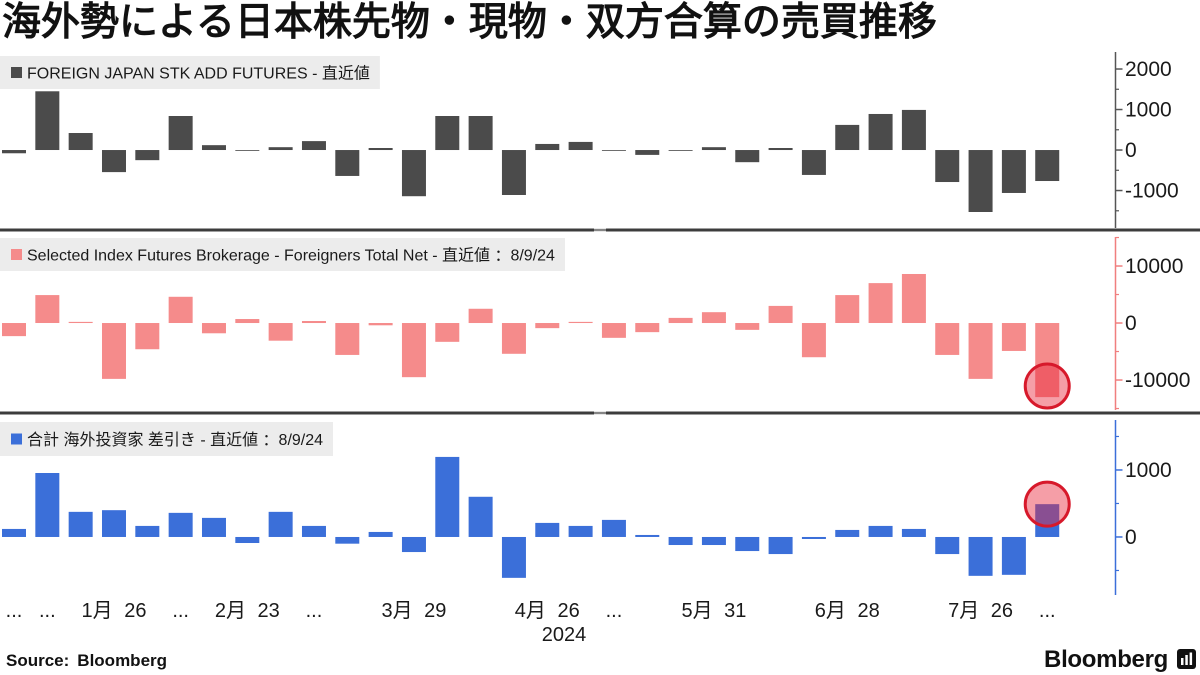 Image resolution: width=1200 pixels, height=675 pixels. Describe the element at coordinates (1148, 69) in the screenshot. I see `y-tick-label: 2000` at that location.